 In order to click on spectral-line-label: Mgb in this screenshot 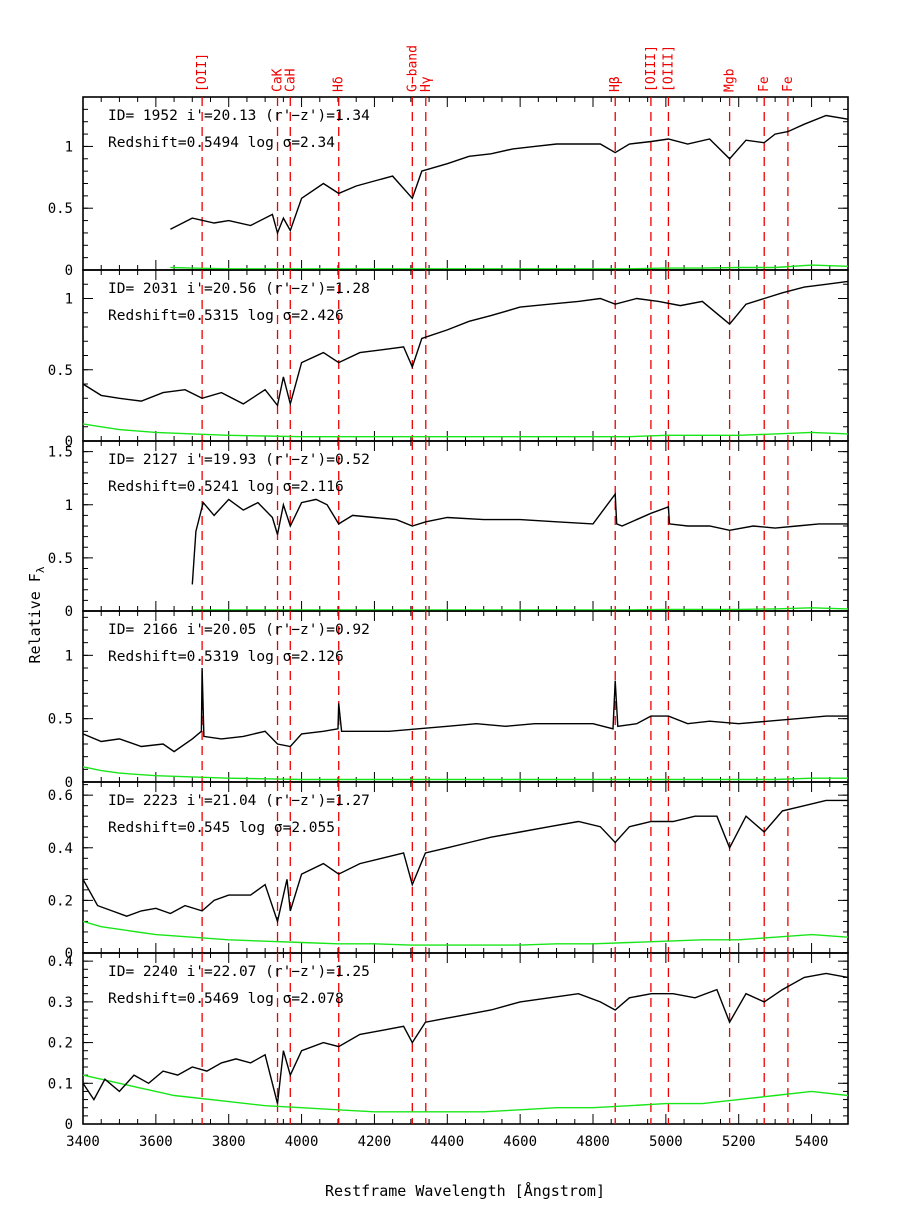, I will do `click(730, 80)`.